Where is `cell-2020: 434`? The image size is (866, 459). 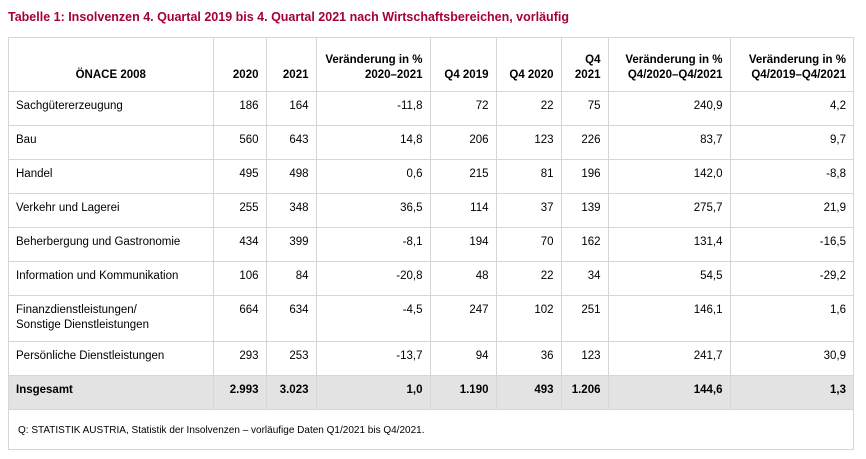
cell-2020: 434 is located at coordinates (240, 244).